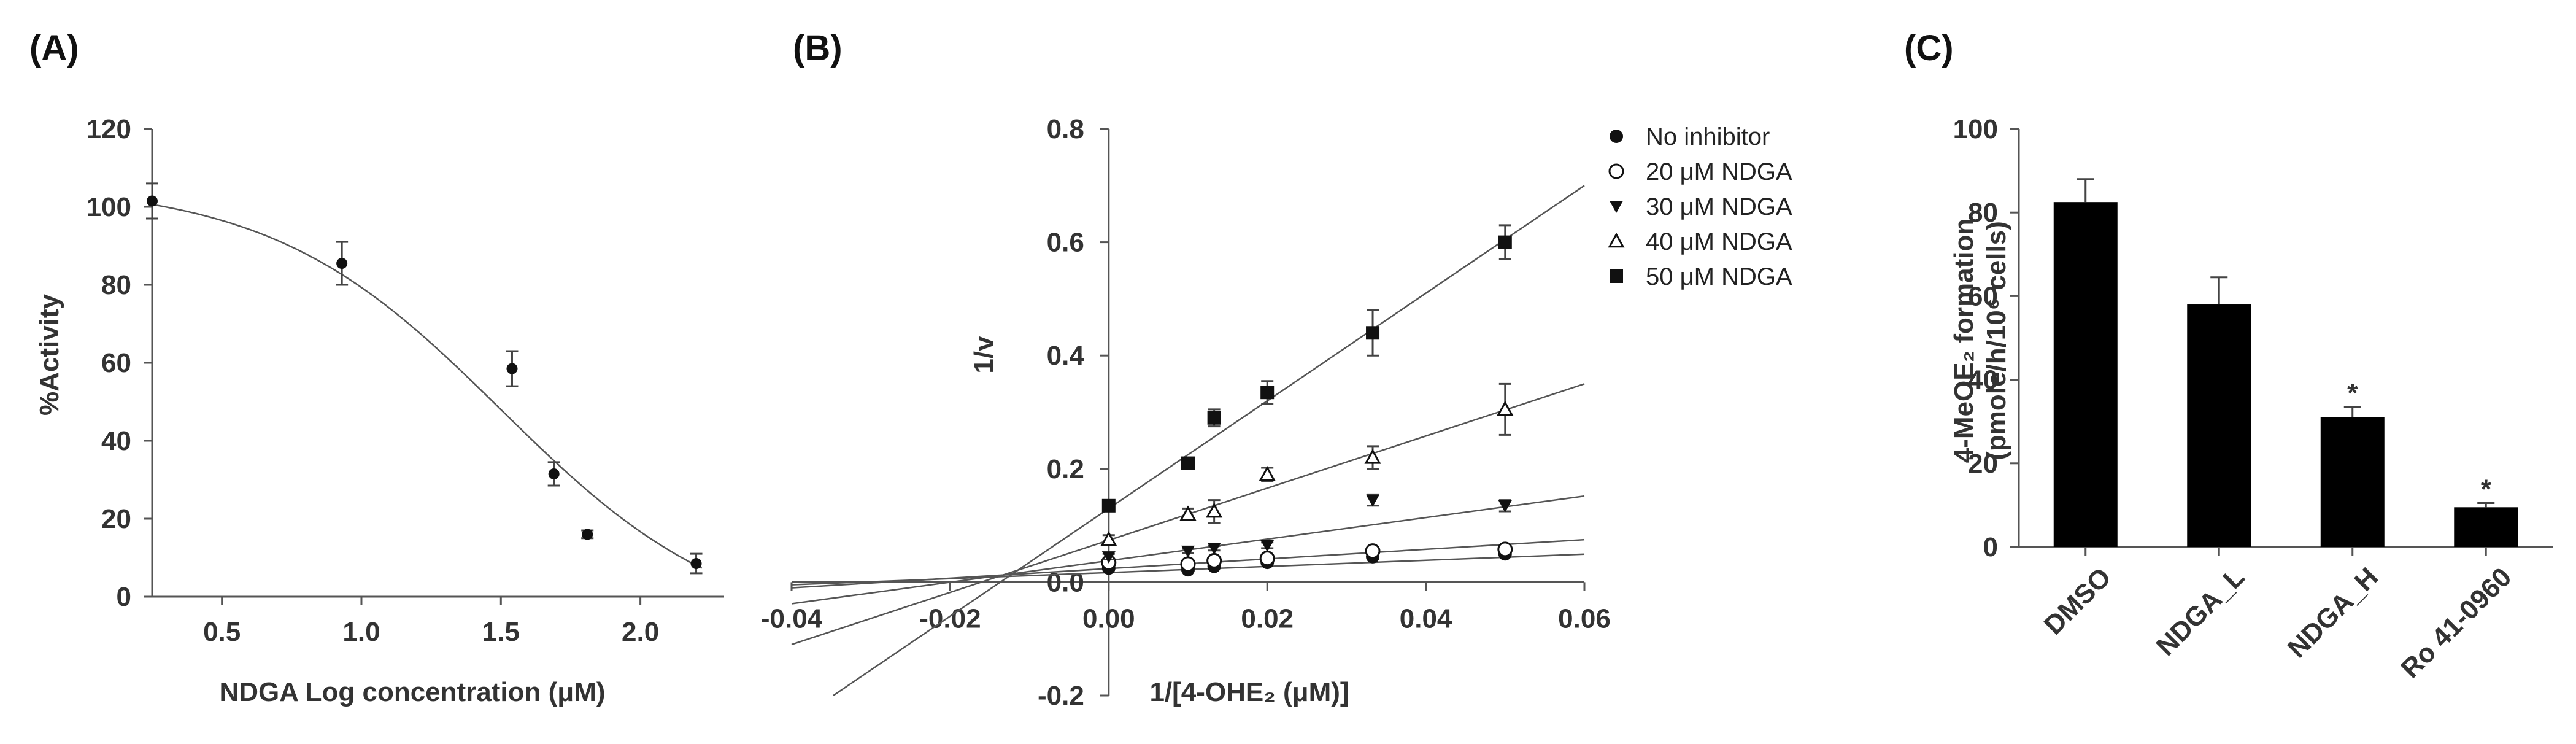 The height and width of the screenshot is (744, 2576). I want to click on panel-b-legend-label: No inhibitor, so click(1708, 136).